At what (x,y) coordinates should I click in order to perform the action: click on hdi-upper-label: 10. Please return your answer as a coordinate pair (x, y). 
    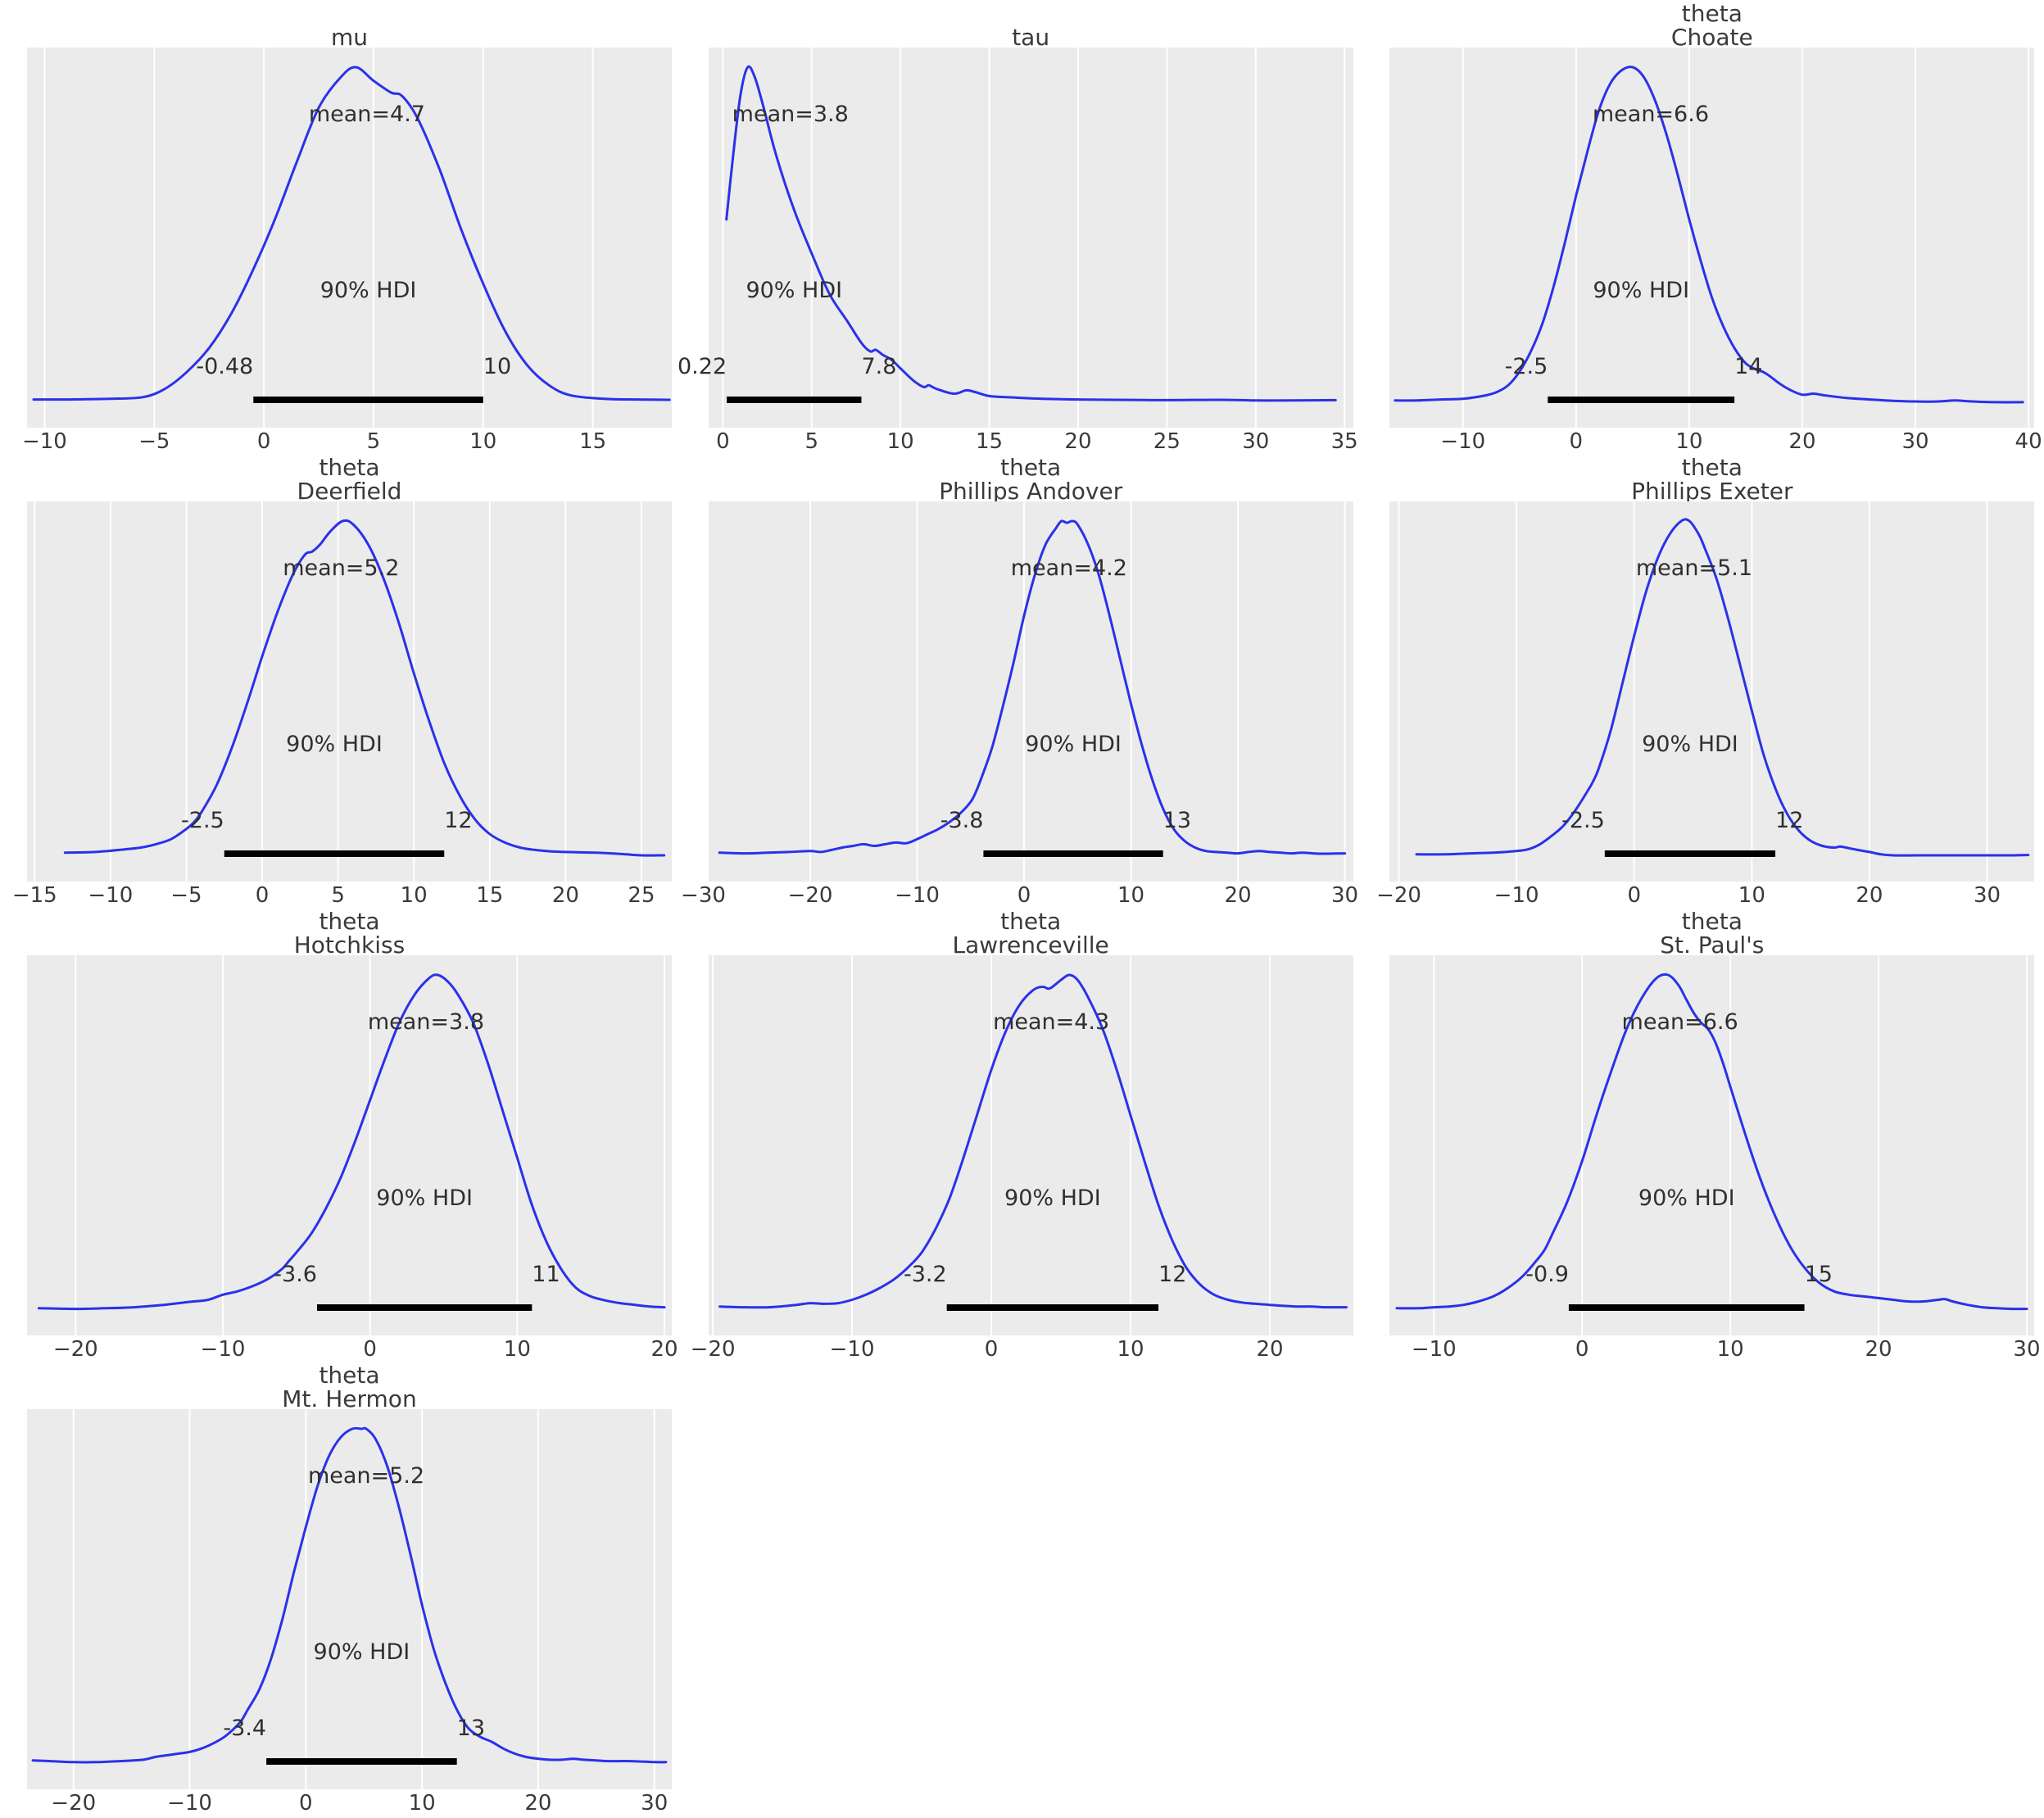
    Looking at the image, I should click on (497, 366).